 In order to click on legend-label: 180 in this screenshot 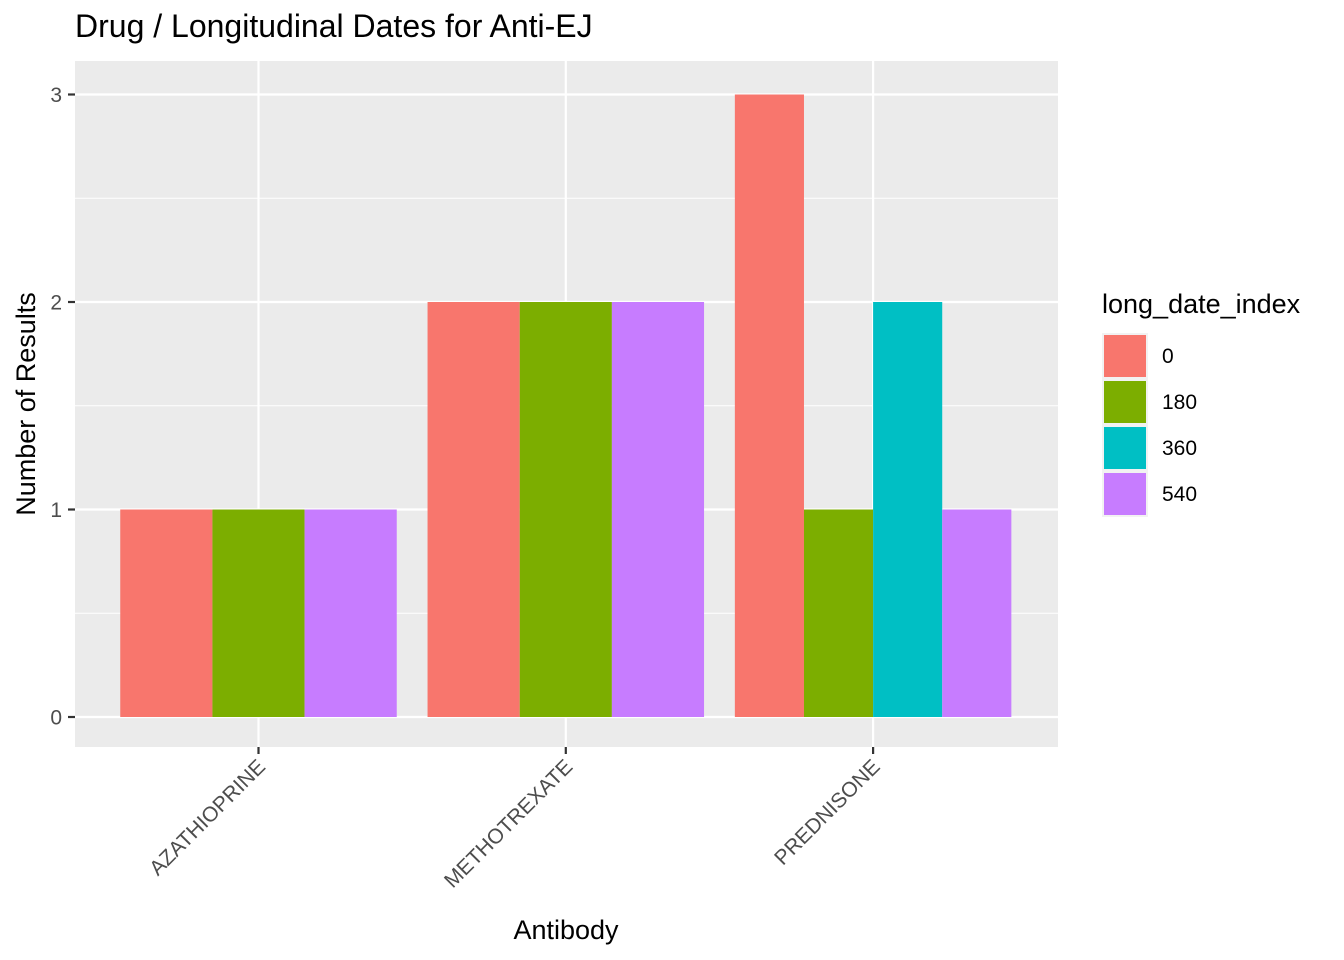, I will do `click(1179, 402)`.